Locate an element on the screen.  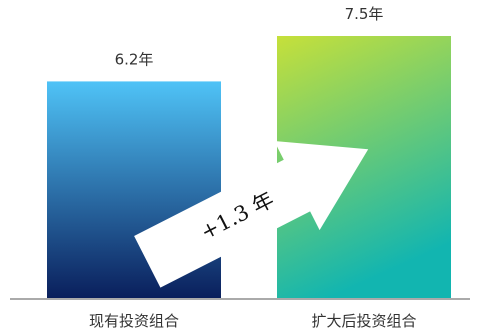
category-label-2: 扩大后投资组合 is located at coordinates (363, 321).